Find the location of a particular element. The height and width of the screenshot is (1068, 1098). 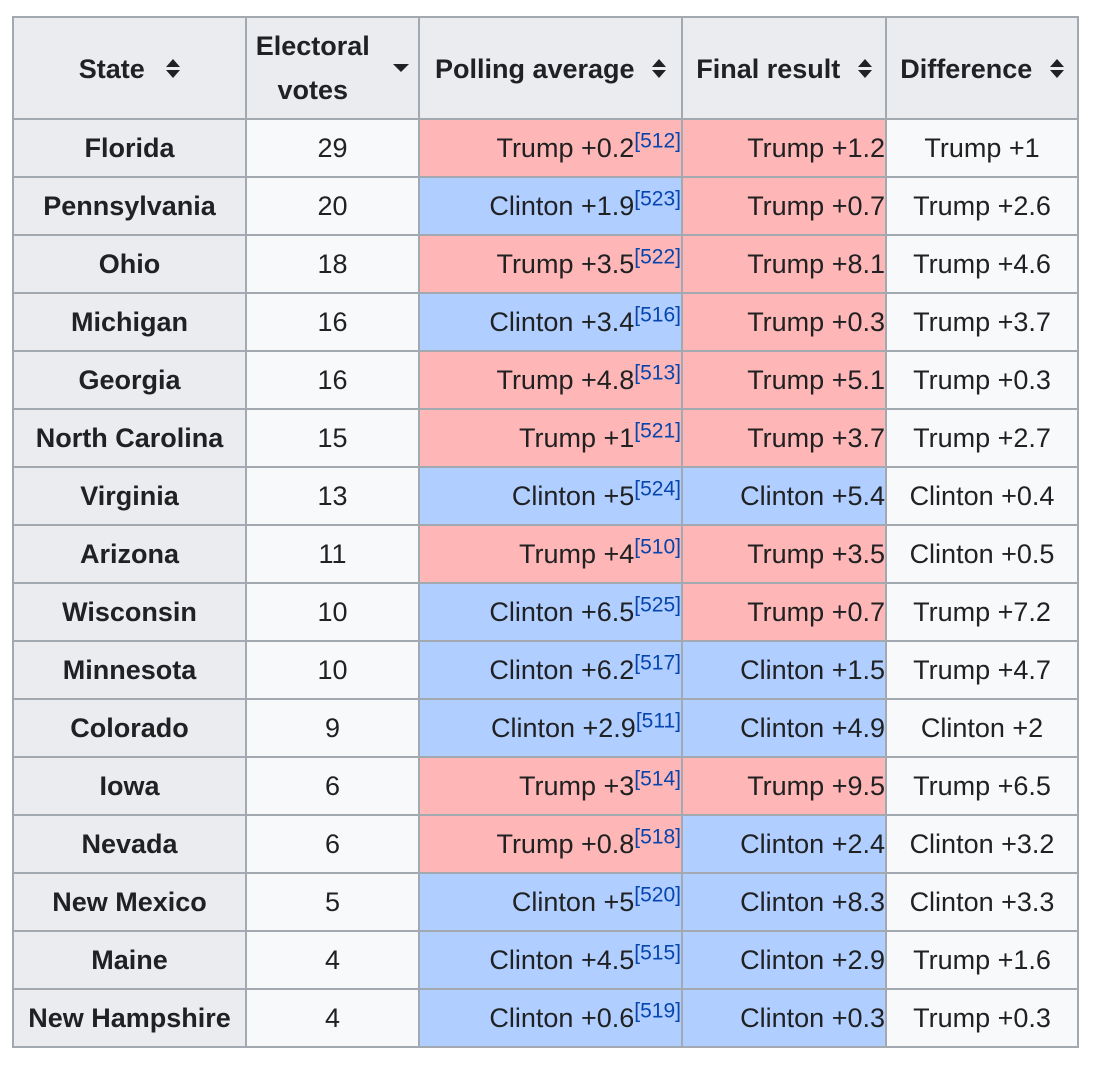

reference-link: [510] is located at coordinates (657, 546).